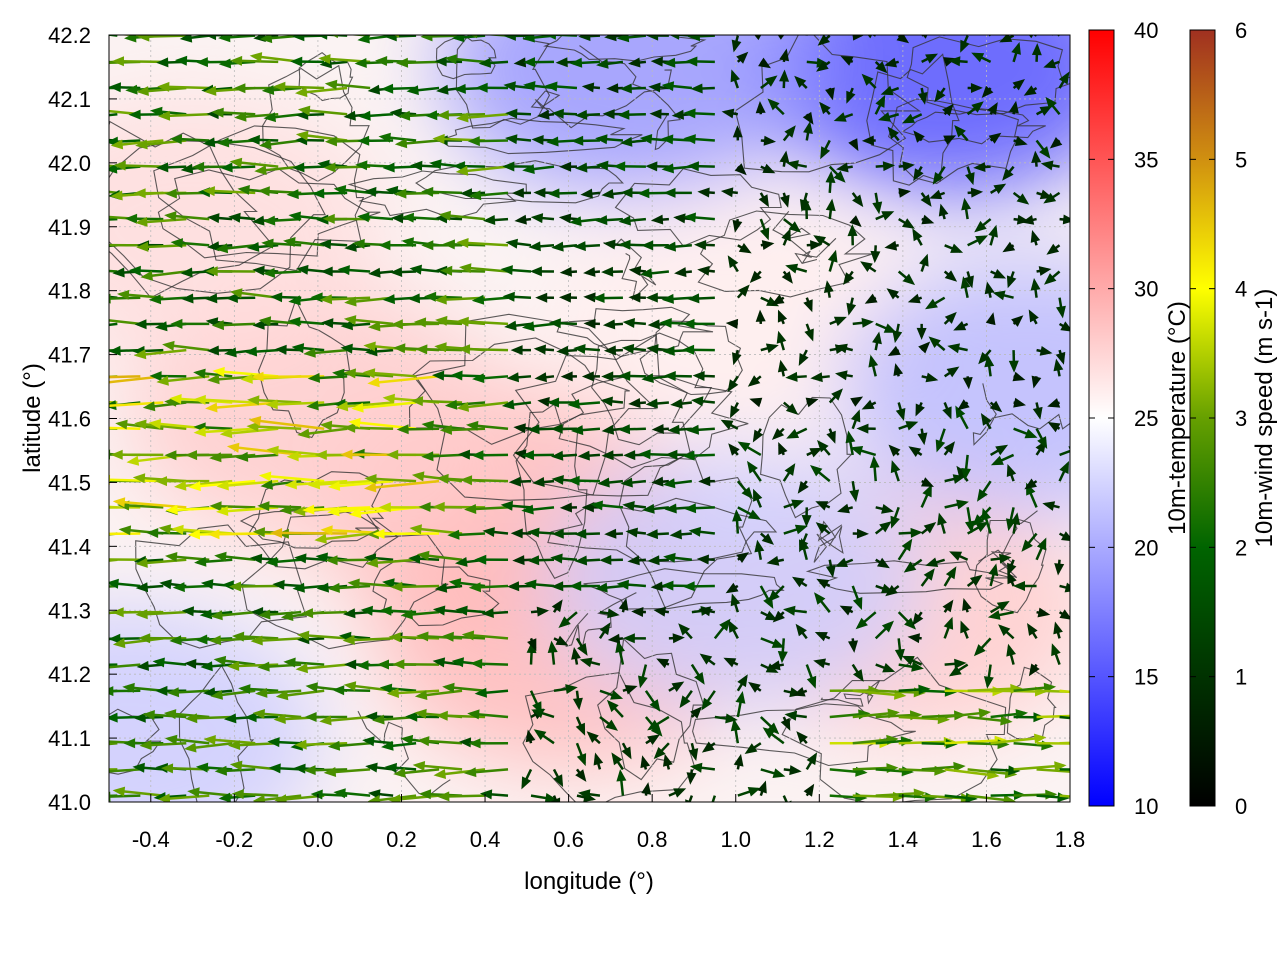 The width and height of the screenshot is (1280, 960). What do you see at coordinates (69, 546) in the screenshot?
I see `y-tick-label: 41.4` at bounding box center [69, 546].